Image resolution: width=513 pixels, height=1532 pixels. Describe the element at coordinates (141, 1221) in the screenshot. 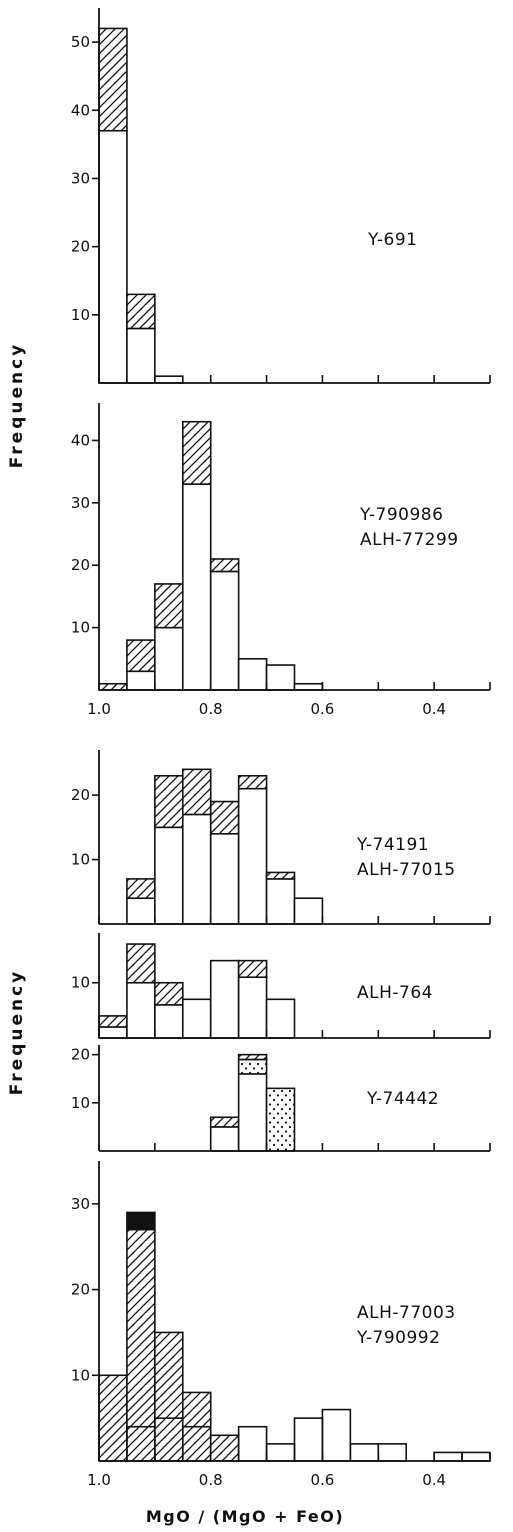

I see `bar-solid` at that location.